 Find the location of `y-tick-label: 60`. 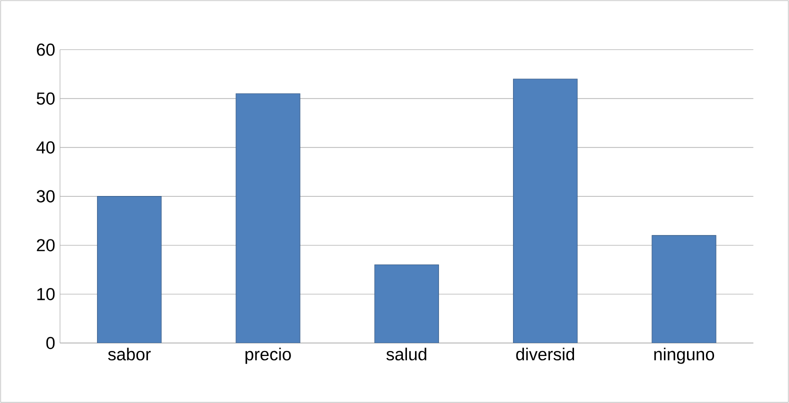

y-tick-label: 60 is located at coordinates (45, 50).